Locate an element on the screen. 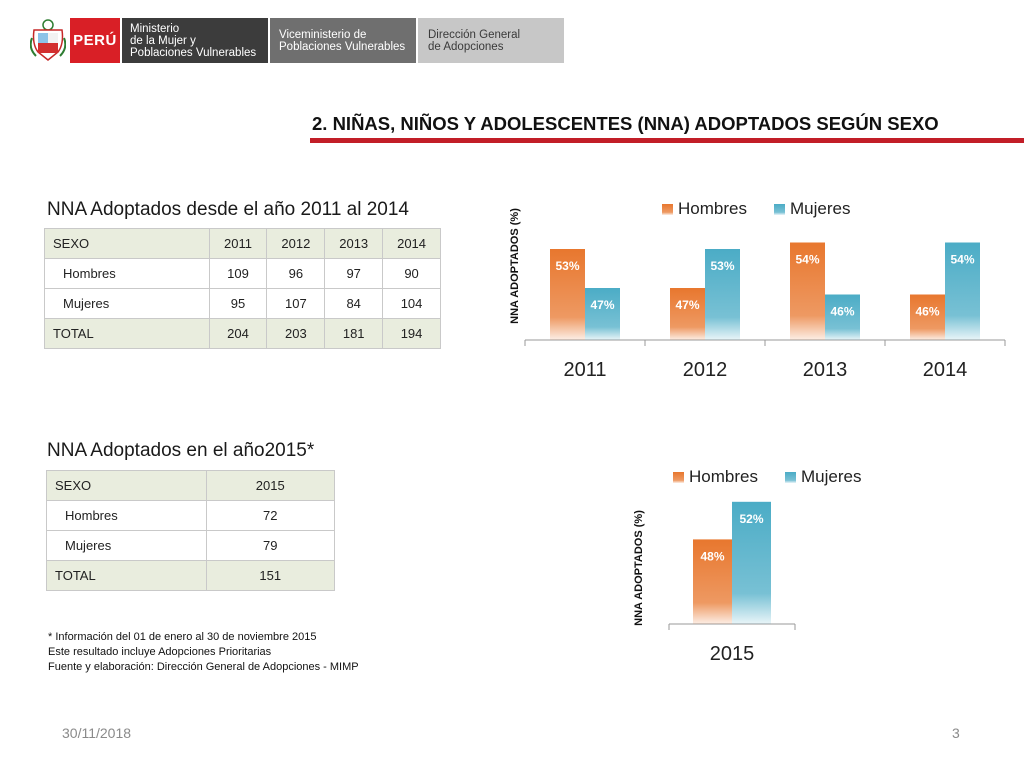 This screenshot has width=1024, height=768. table2-title: NNA Adoptados en el año2015* is located at coordinates (181, 450).